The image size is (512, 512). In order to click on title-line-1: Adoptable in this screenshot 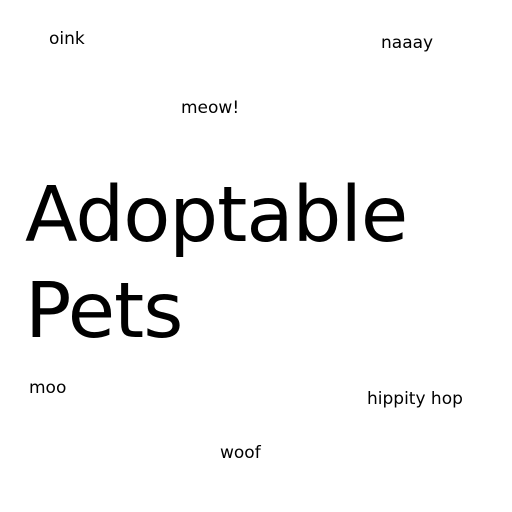, I will do `click(216, 215)`.